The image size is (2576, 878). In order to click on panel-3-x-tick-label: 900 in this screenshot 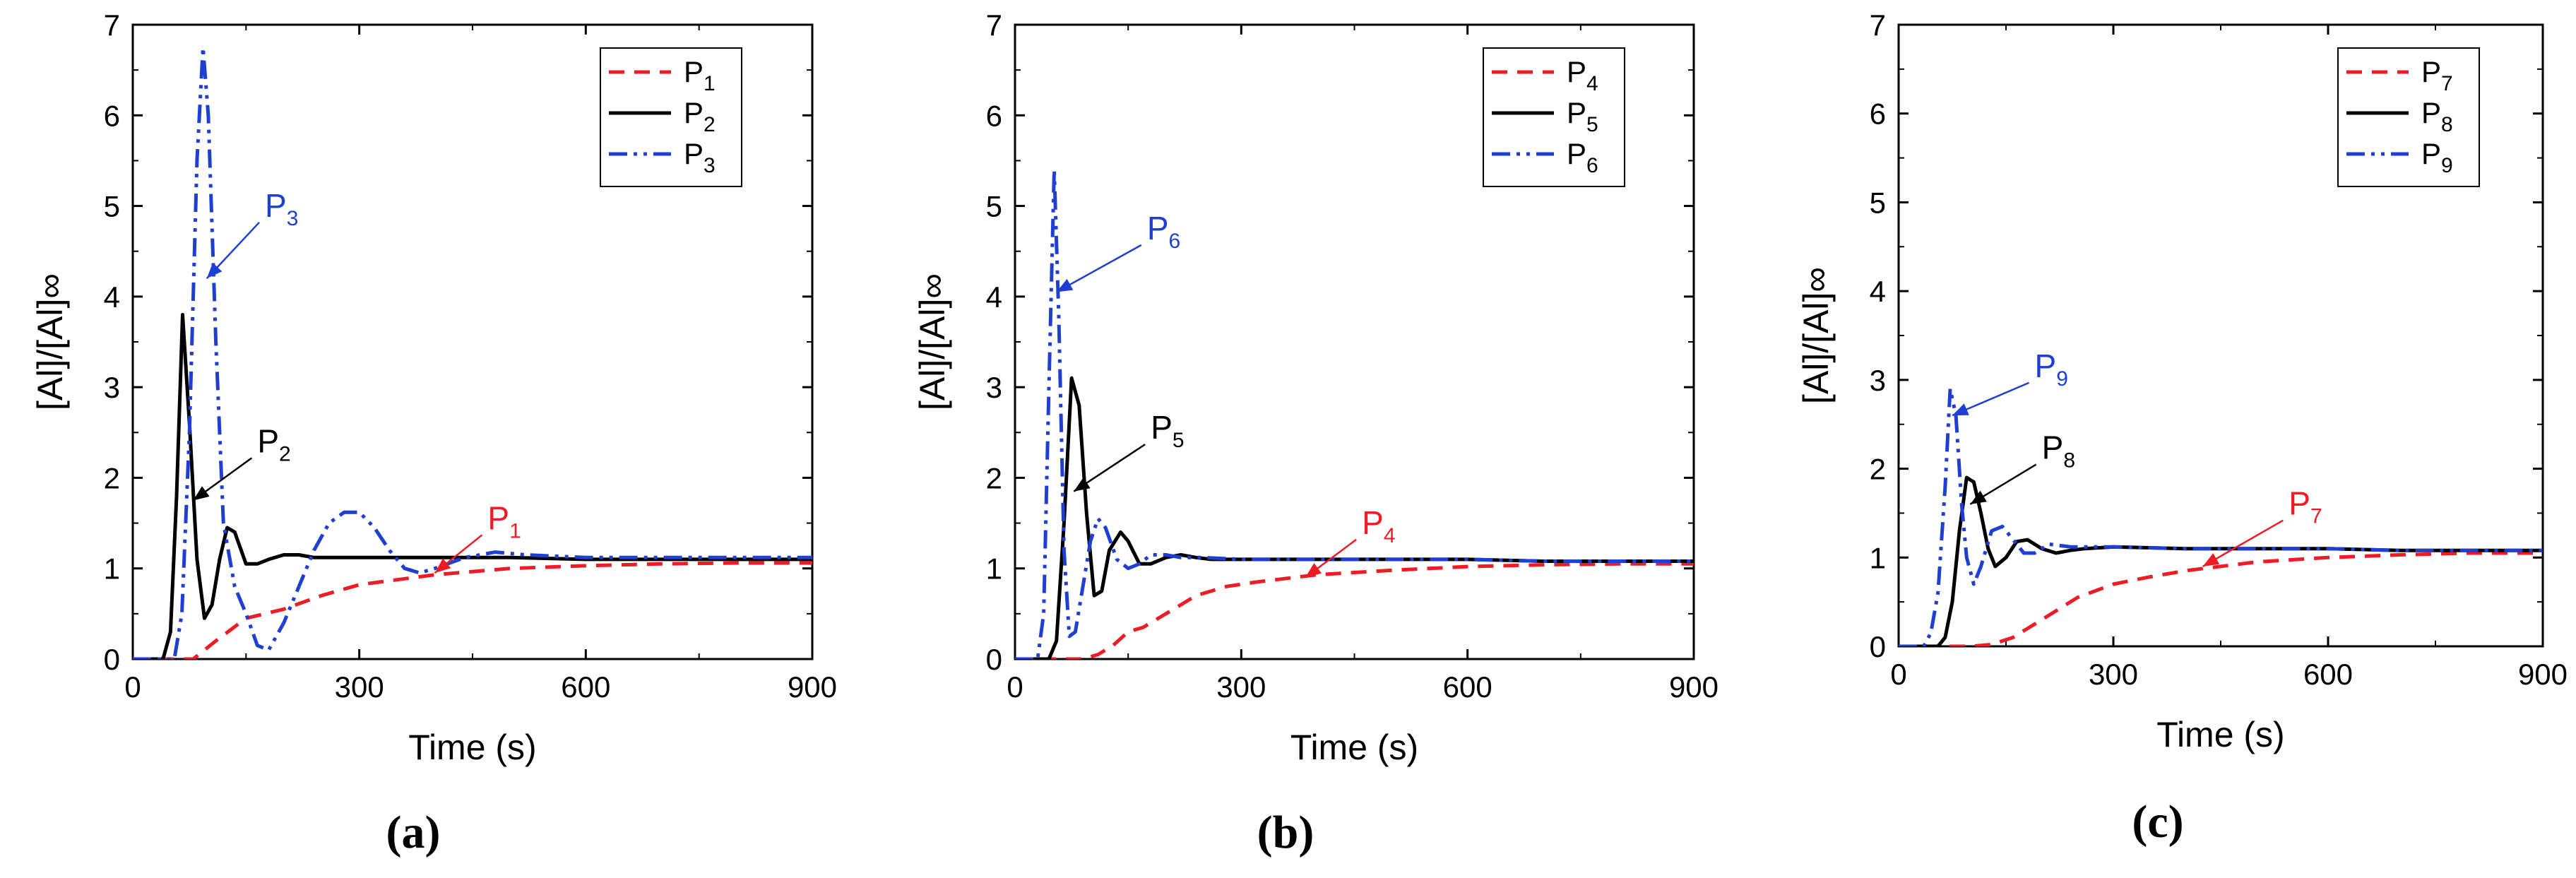, I will do `click(2543, 674)`.